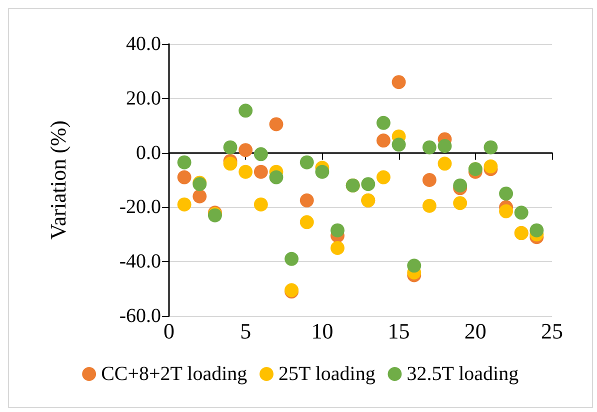  I want to click on x-tick-label: 10, so click(322, 331).